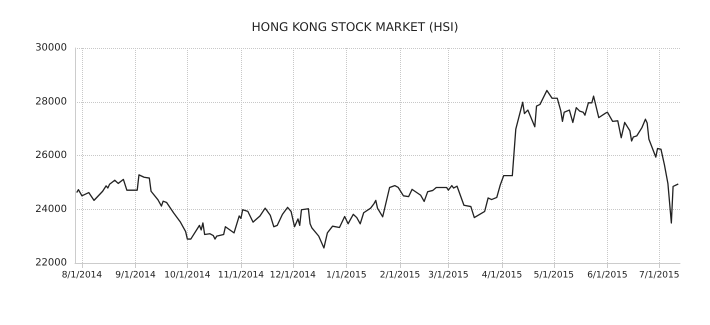 The image size is (710, 325). I want to click on x-tick-label: 7/1/2015, so click(659, 275).